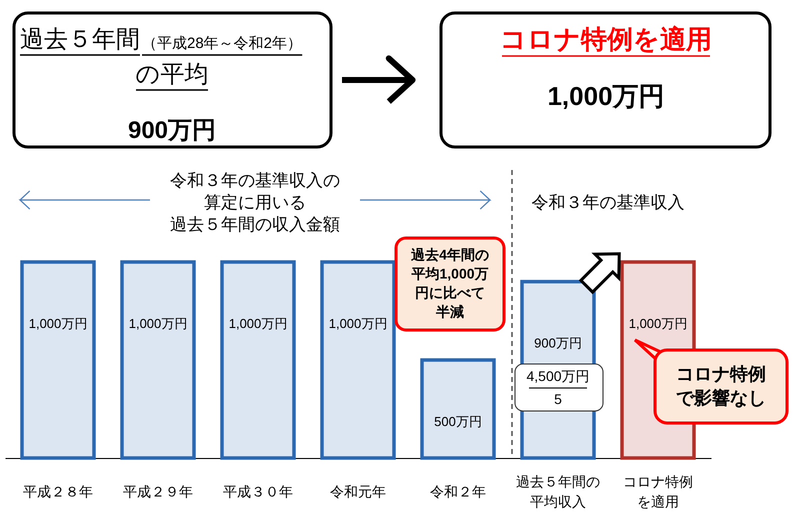  I want to click on x-tick-label: 平成２８年, so click(58, 492).